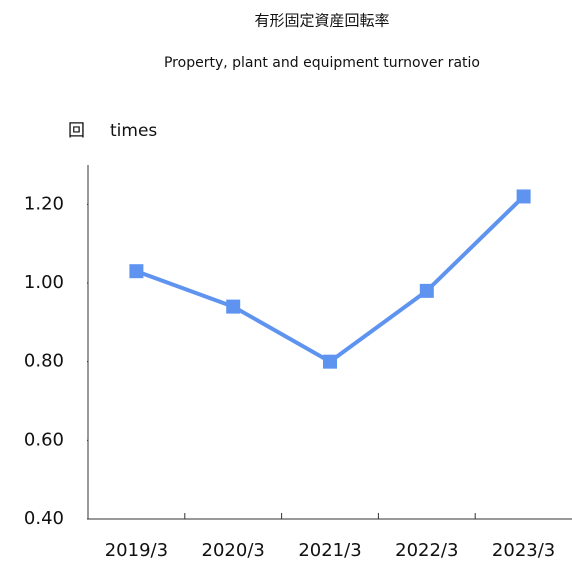 The height and width of the screenshot is (562, 572). What do you see at coordinates (76, 131) in the screenshot?
I see `y-axis-label: 回` at bounding box center [76, 131].